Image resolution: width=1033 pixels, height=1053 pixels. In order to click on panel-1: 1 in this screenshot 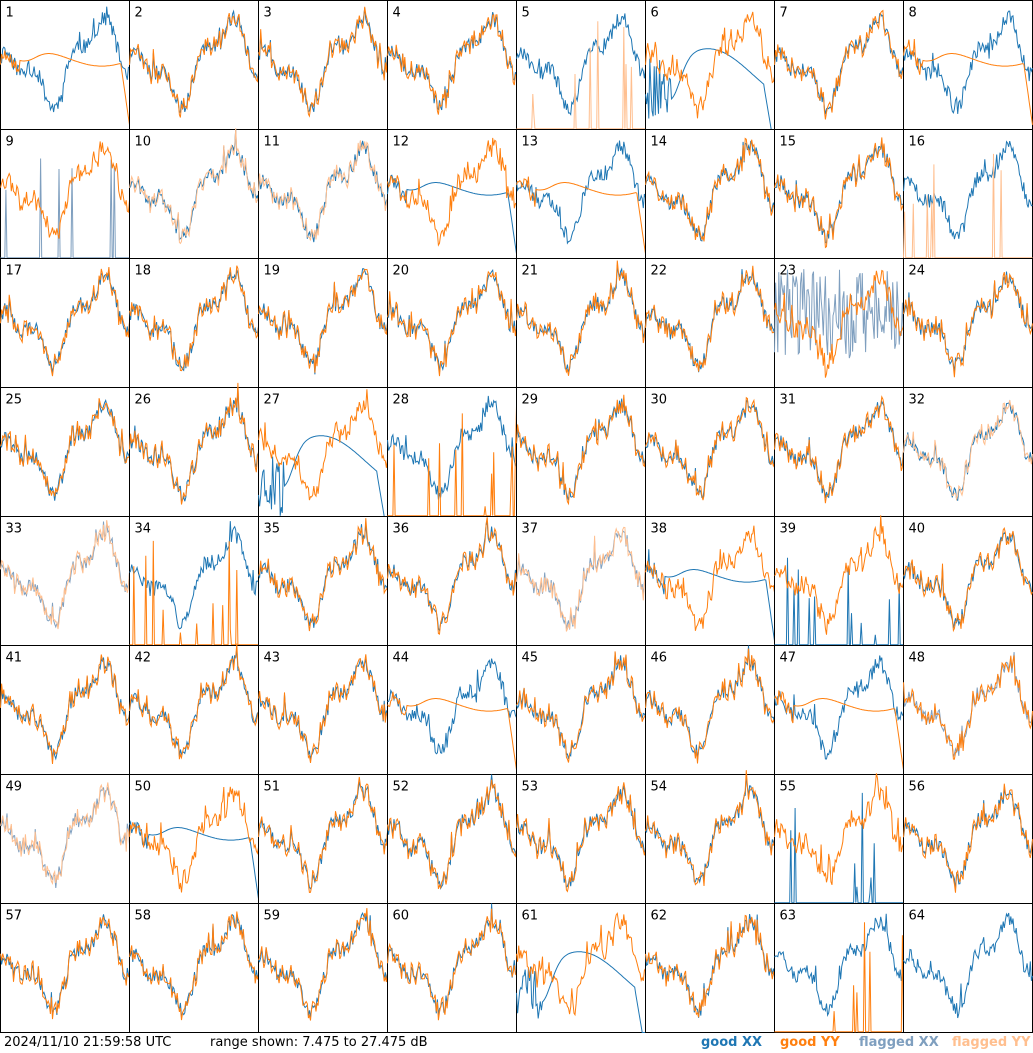, I will do `click(65, 65)`.